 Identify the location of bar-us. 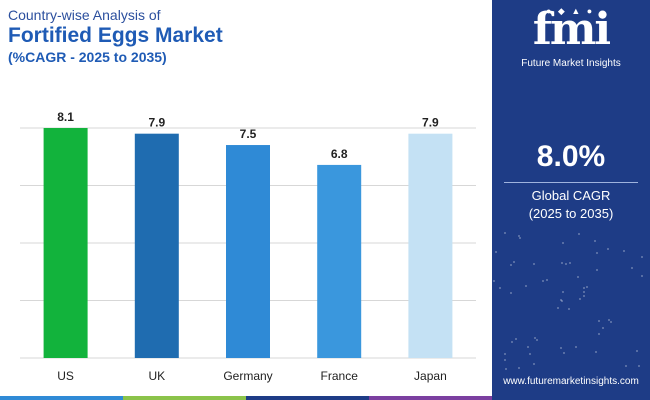
(65, 243).